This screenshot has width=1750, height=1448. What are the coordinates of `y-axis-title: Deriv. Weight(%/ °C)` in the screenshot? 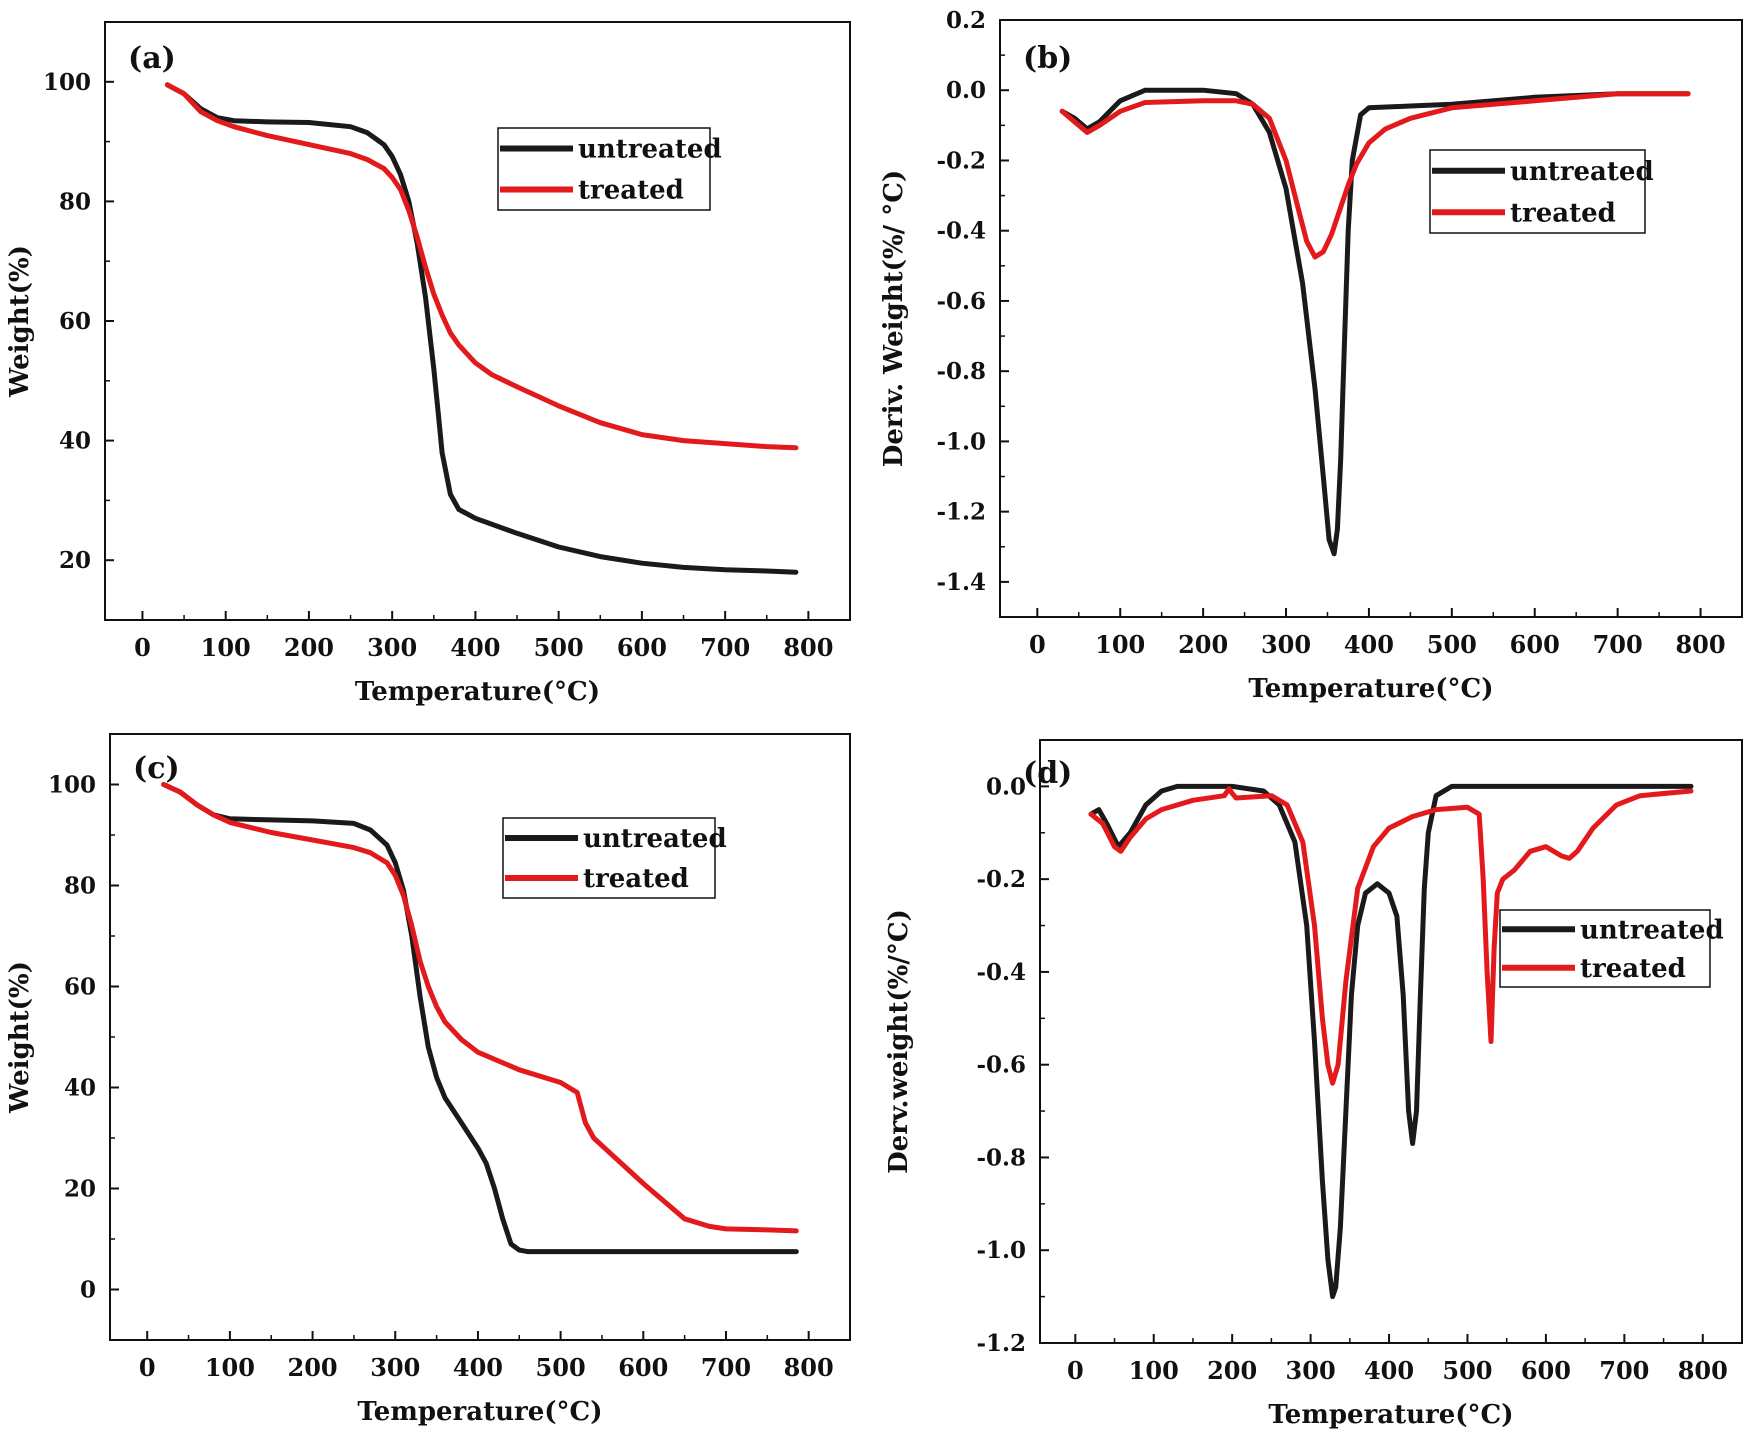 It's located at (894, 318).